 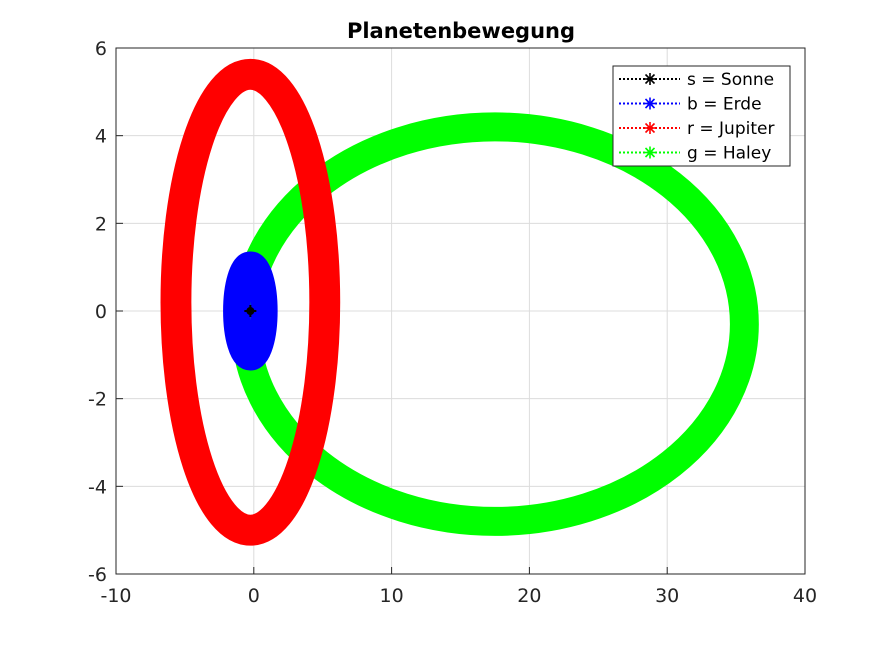 What do you see at coordinates (101, 49) in the screenshot?
I see `y-tick-label: 6` at bounding box center [101, 49].